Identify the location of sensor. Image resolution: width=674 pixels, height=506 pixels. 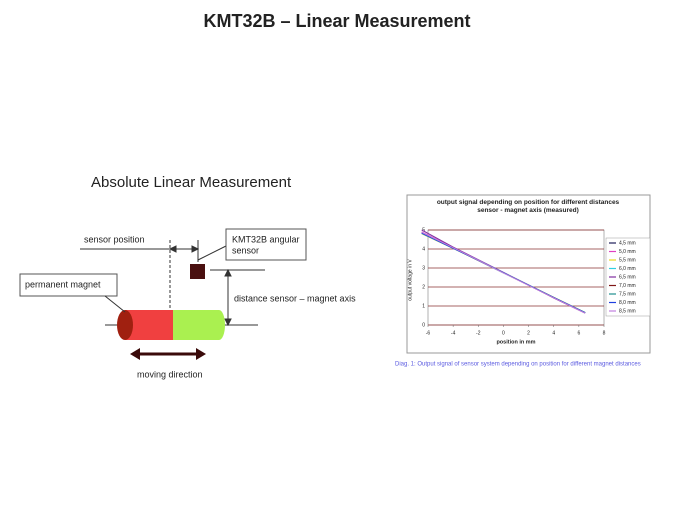
(197, 271).